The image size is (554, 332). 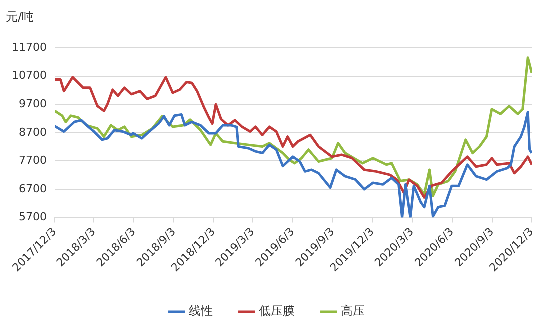 What do you see at coordinates (20, 17) in the screenshot?
I see `y-axis-title: 元/吨` at bounding box center [20, 17].